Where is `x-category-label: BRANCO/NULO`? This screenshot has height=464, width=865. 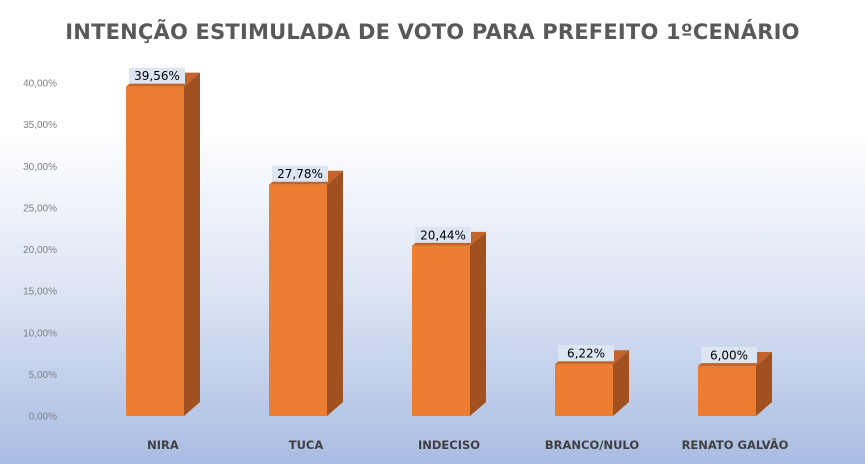 x-category-label: BRANCO/NULO is located at coordinates (592, 445).